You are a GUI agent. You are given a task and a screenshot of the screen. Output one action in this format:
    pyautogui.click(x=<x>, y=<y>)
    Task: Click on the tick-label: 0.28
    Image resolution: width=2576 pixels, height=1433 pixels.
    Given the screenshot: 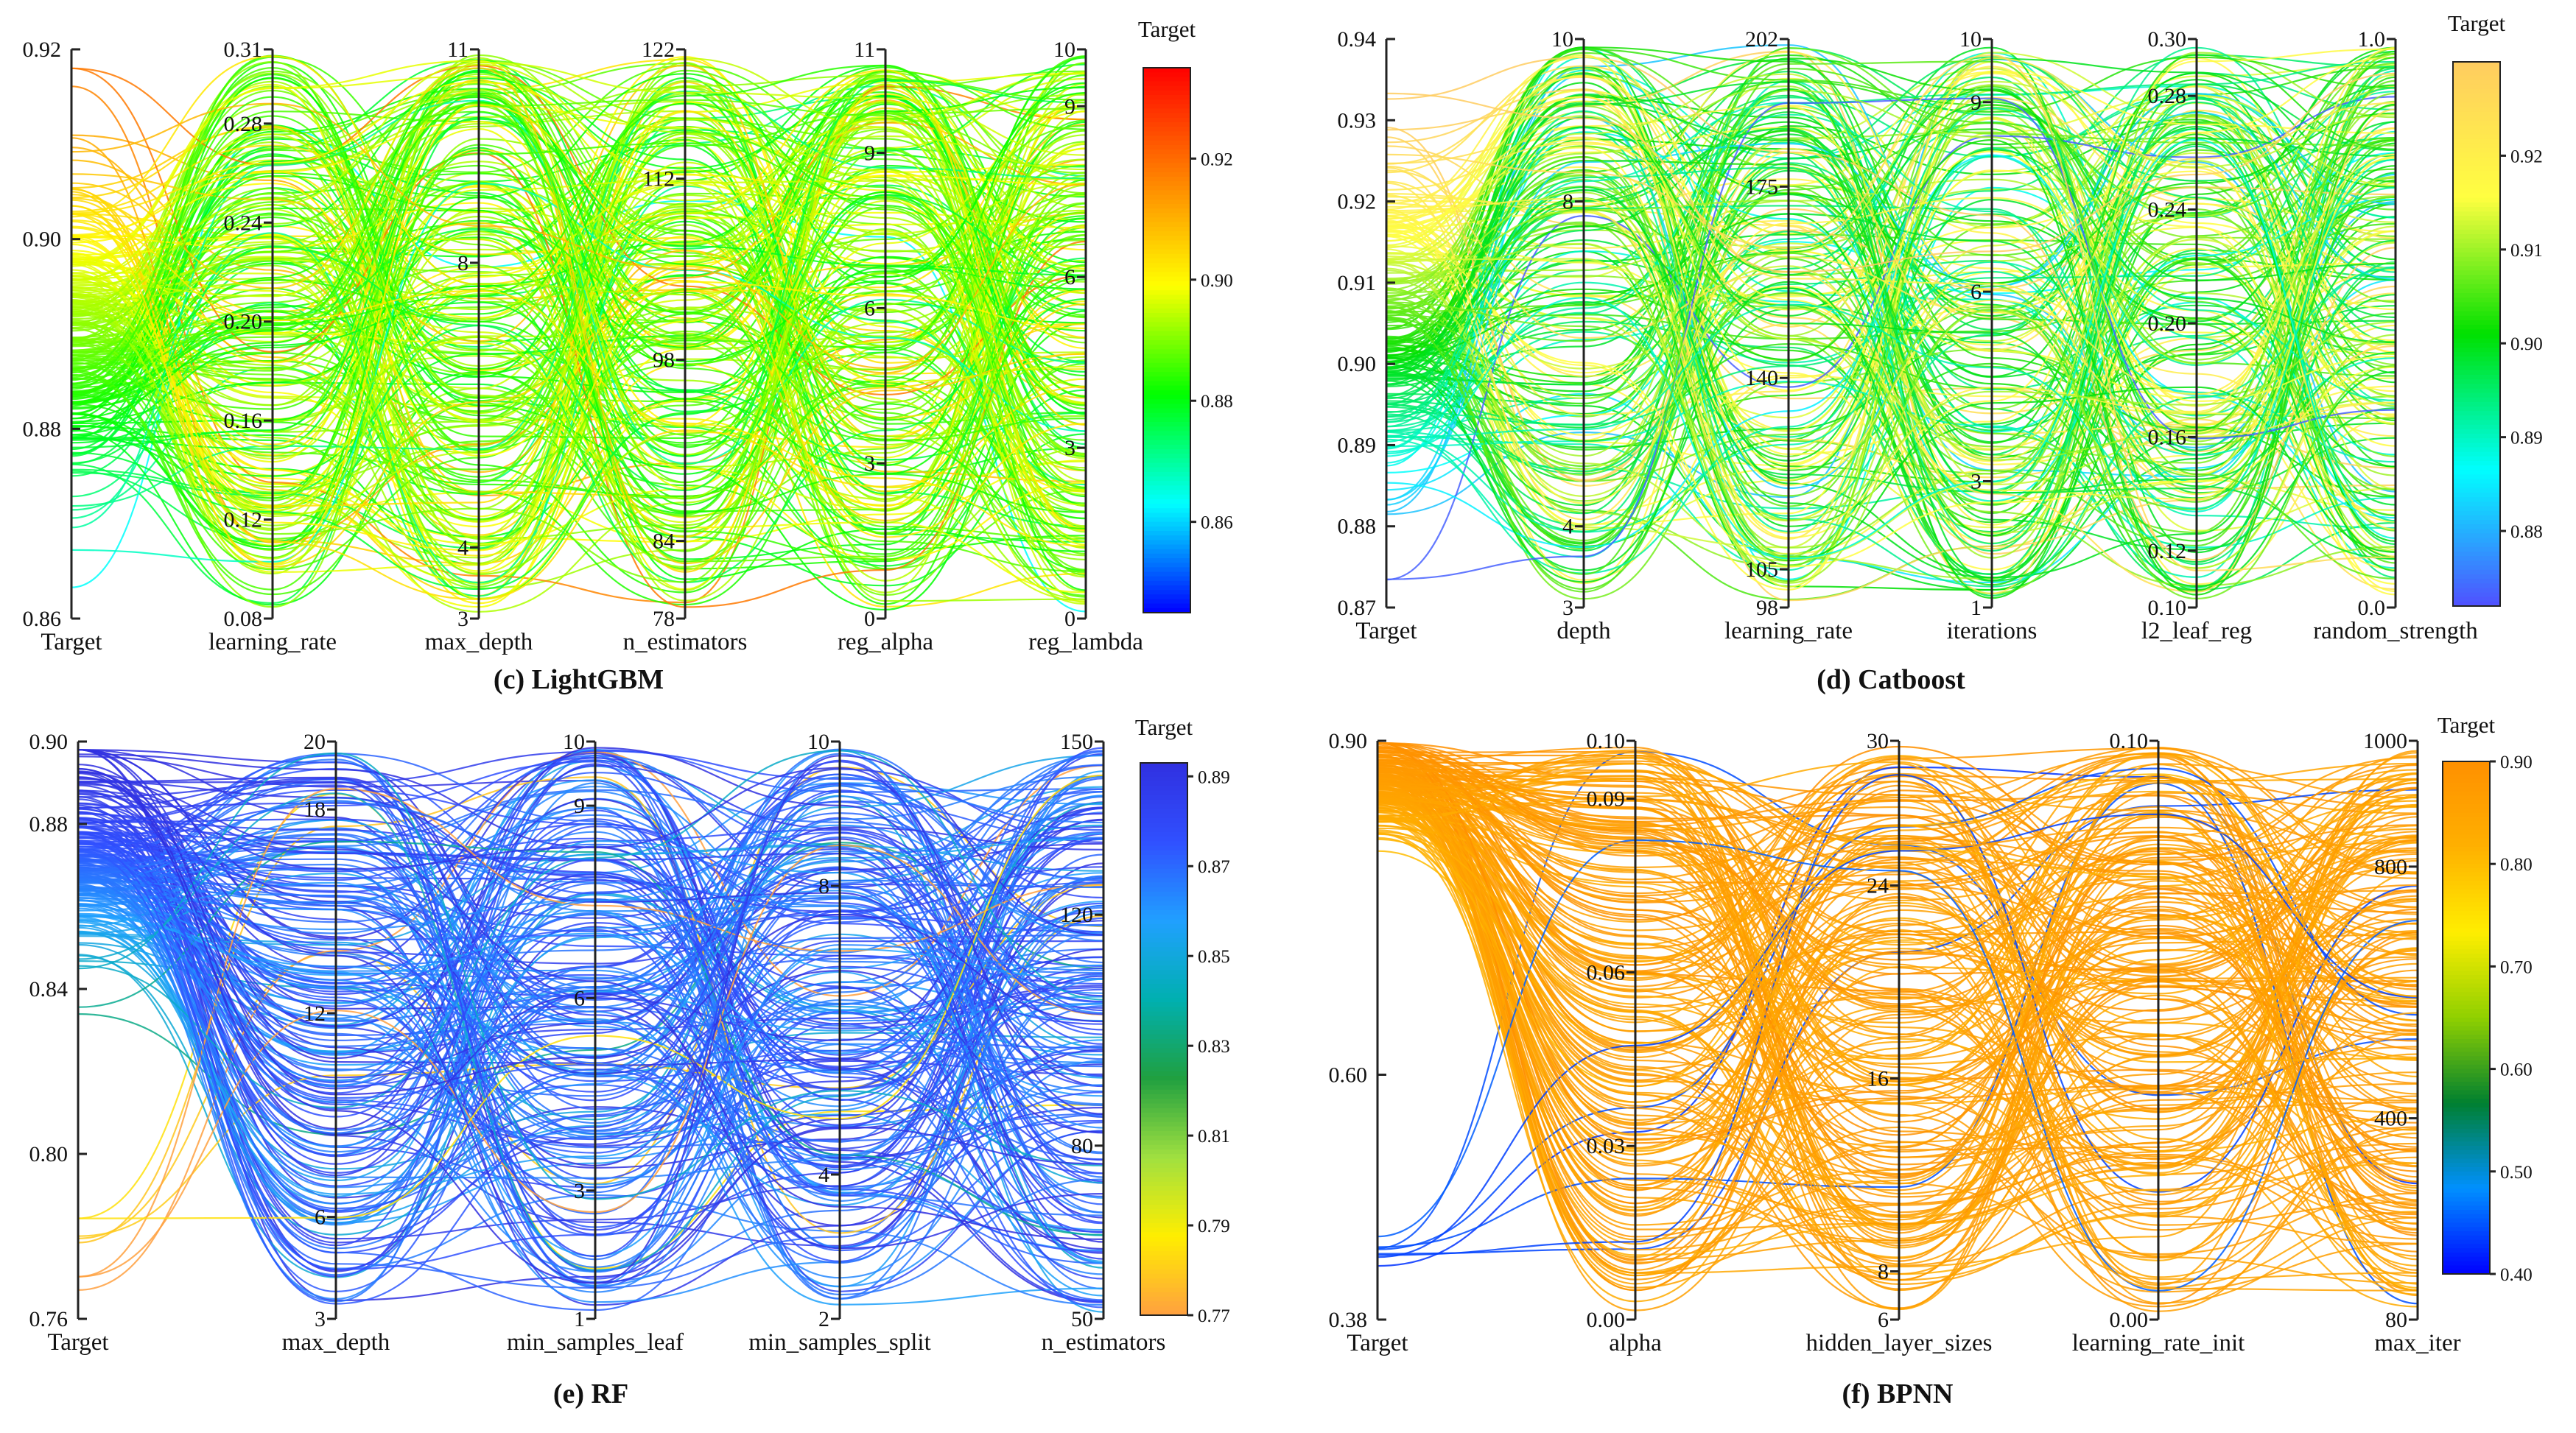 What is the action you would take?
    pyautogui.click(x=243, y=124)
    